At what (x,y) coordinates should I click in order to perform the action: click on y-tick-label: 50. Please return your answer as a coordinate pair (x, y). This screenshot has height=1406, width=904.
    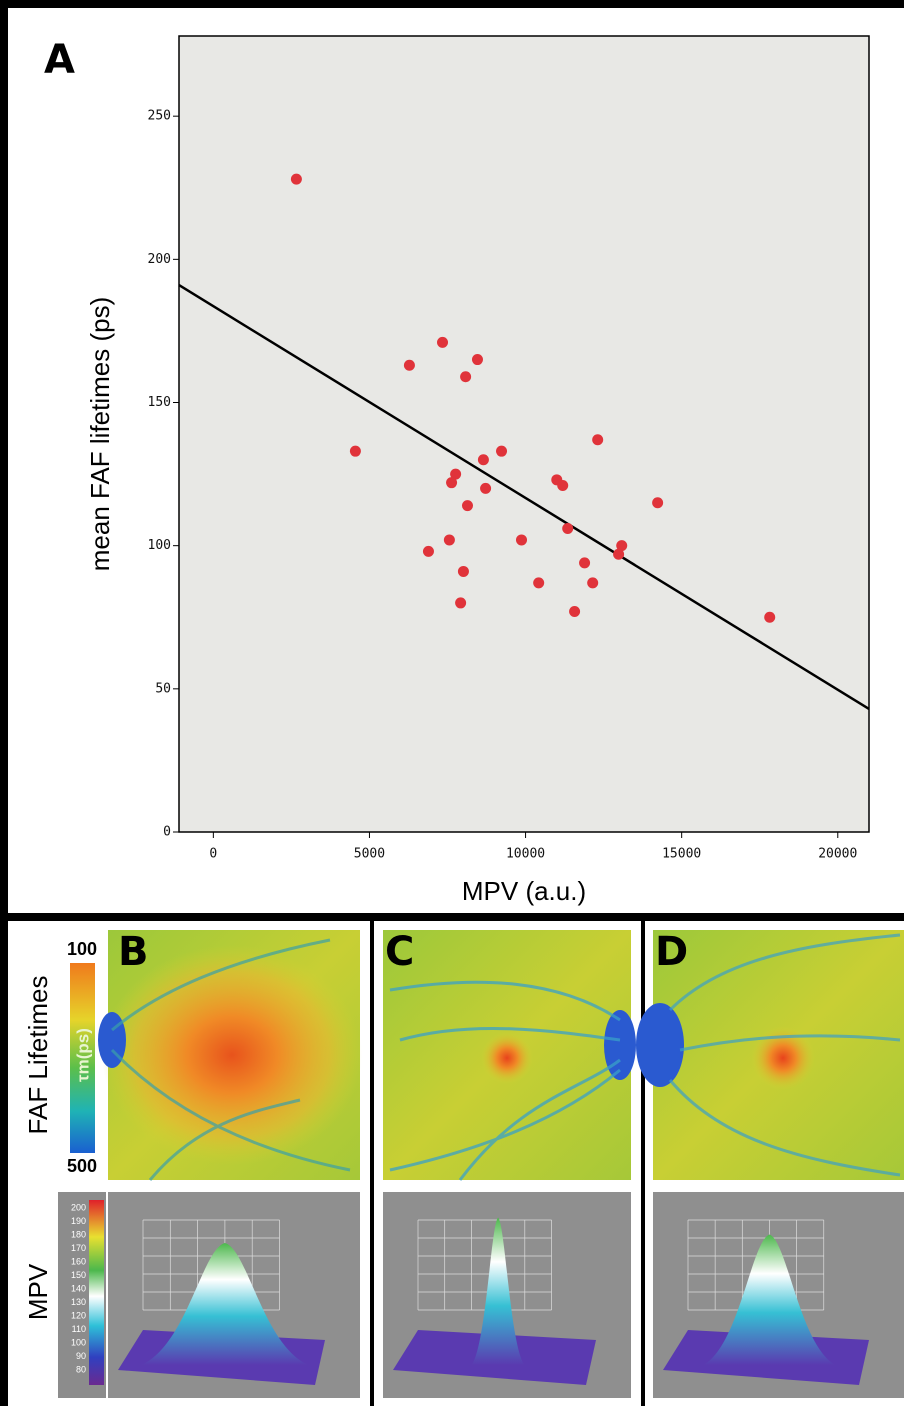
    Looking at the image, I should click on (163, 688).